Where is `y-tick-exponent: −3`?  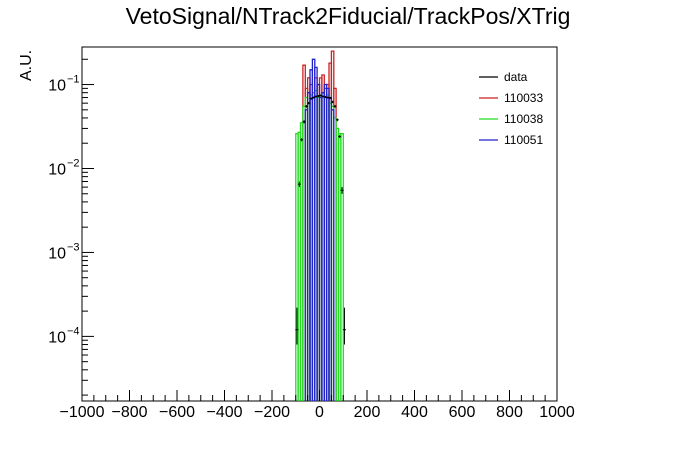
y-tick-exponent: −3 is located at coordinates (73, 247).